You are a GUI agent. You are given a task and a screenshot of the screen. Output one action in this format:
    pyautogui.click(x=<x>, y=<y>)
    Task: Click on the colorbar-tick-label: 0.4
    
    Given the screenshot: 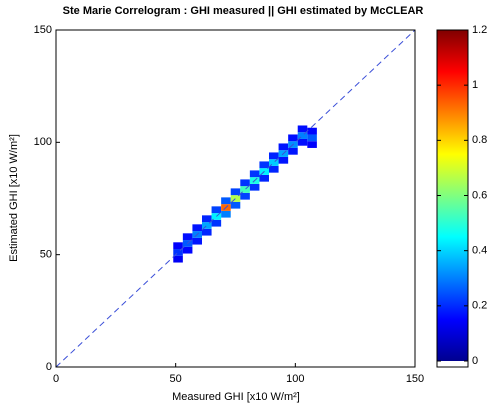 What is the action you would take?
    pyautogui.click(x=479, y=251)
    